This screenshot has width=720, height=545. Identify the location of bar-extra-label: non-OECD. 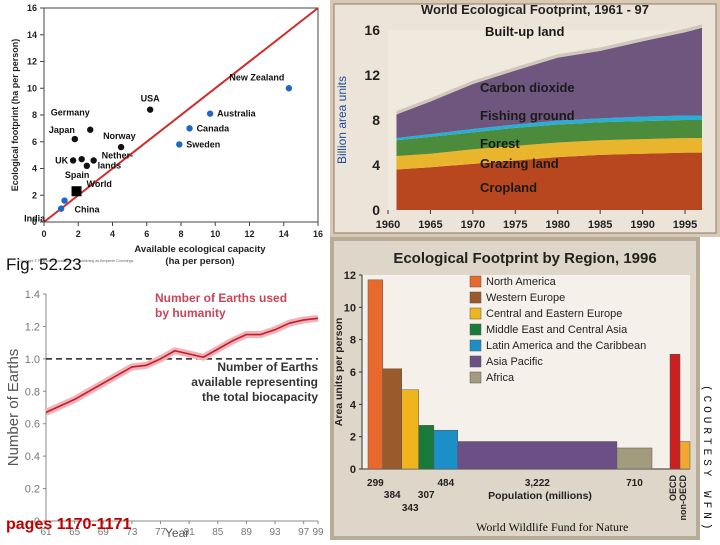
(683, 498).